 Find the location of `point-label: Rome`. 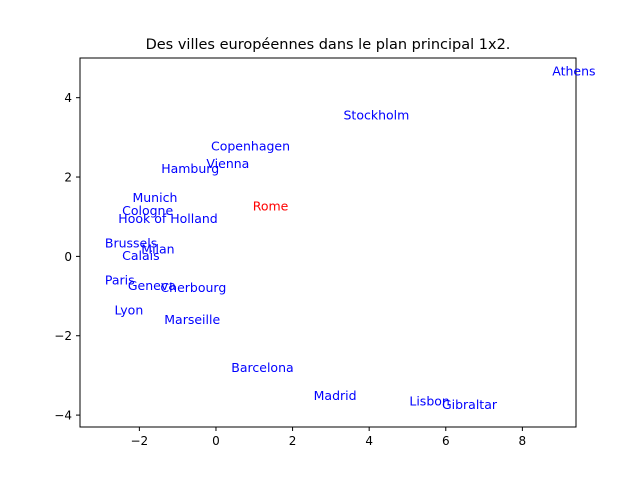

point-label: Rome is located at coordinates (271, 205).